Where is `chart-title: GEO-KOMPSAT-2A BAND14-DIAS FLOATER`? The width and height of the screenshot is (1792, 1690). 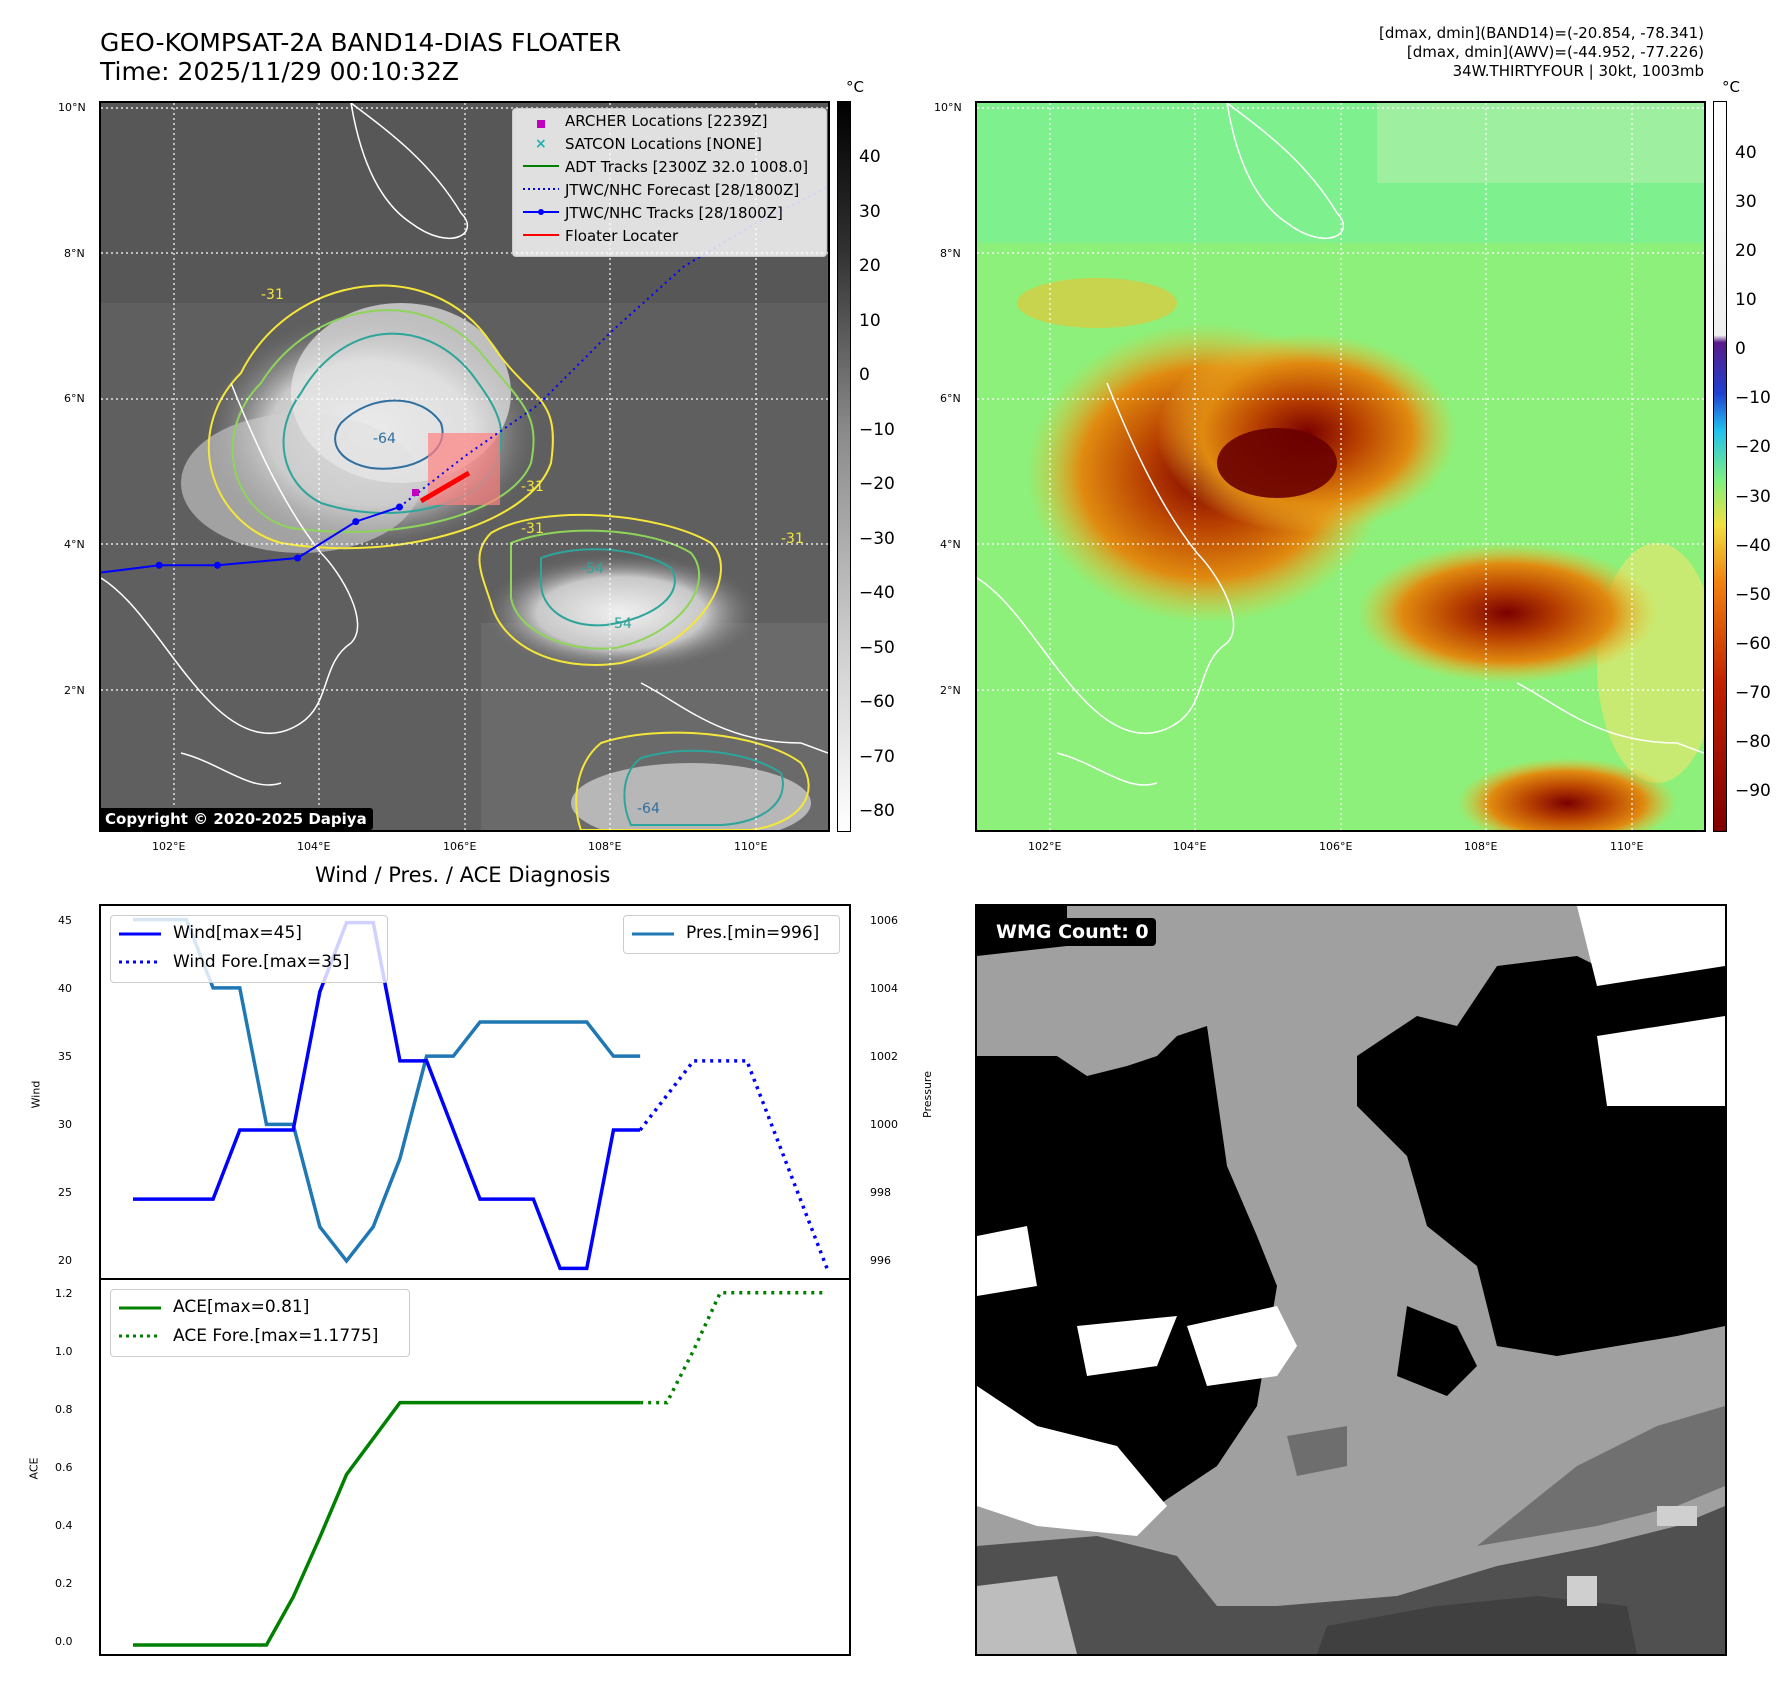
chart-title: GEO-KOMPSAT-2A BAND14-DIAS FLOATER is located at coordinates (361, 42).